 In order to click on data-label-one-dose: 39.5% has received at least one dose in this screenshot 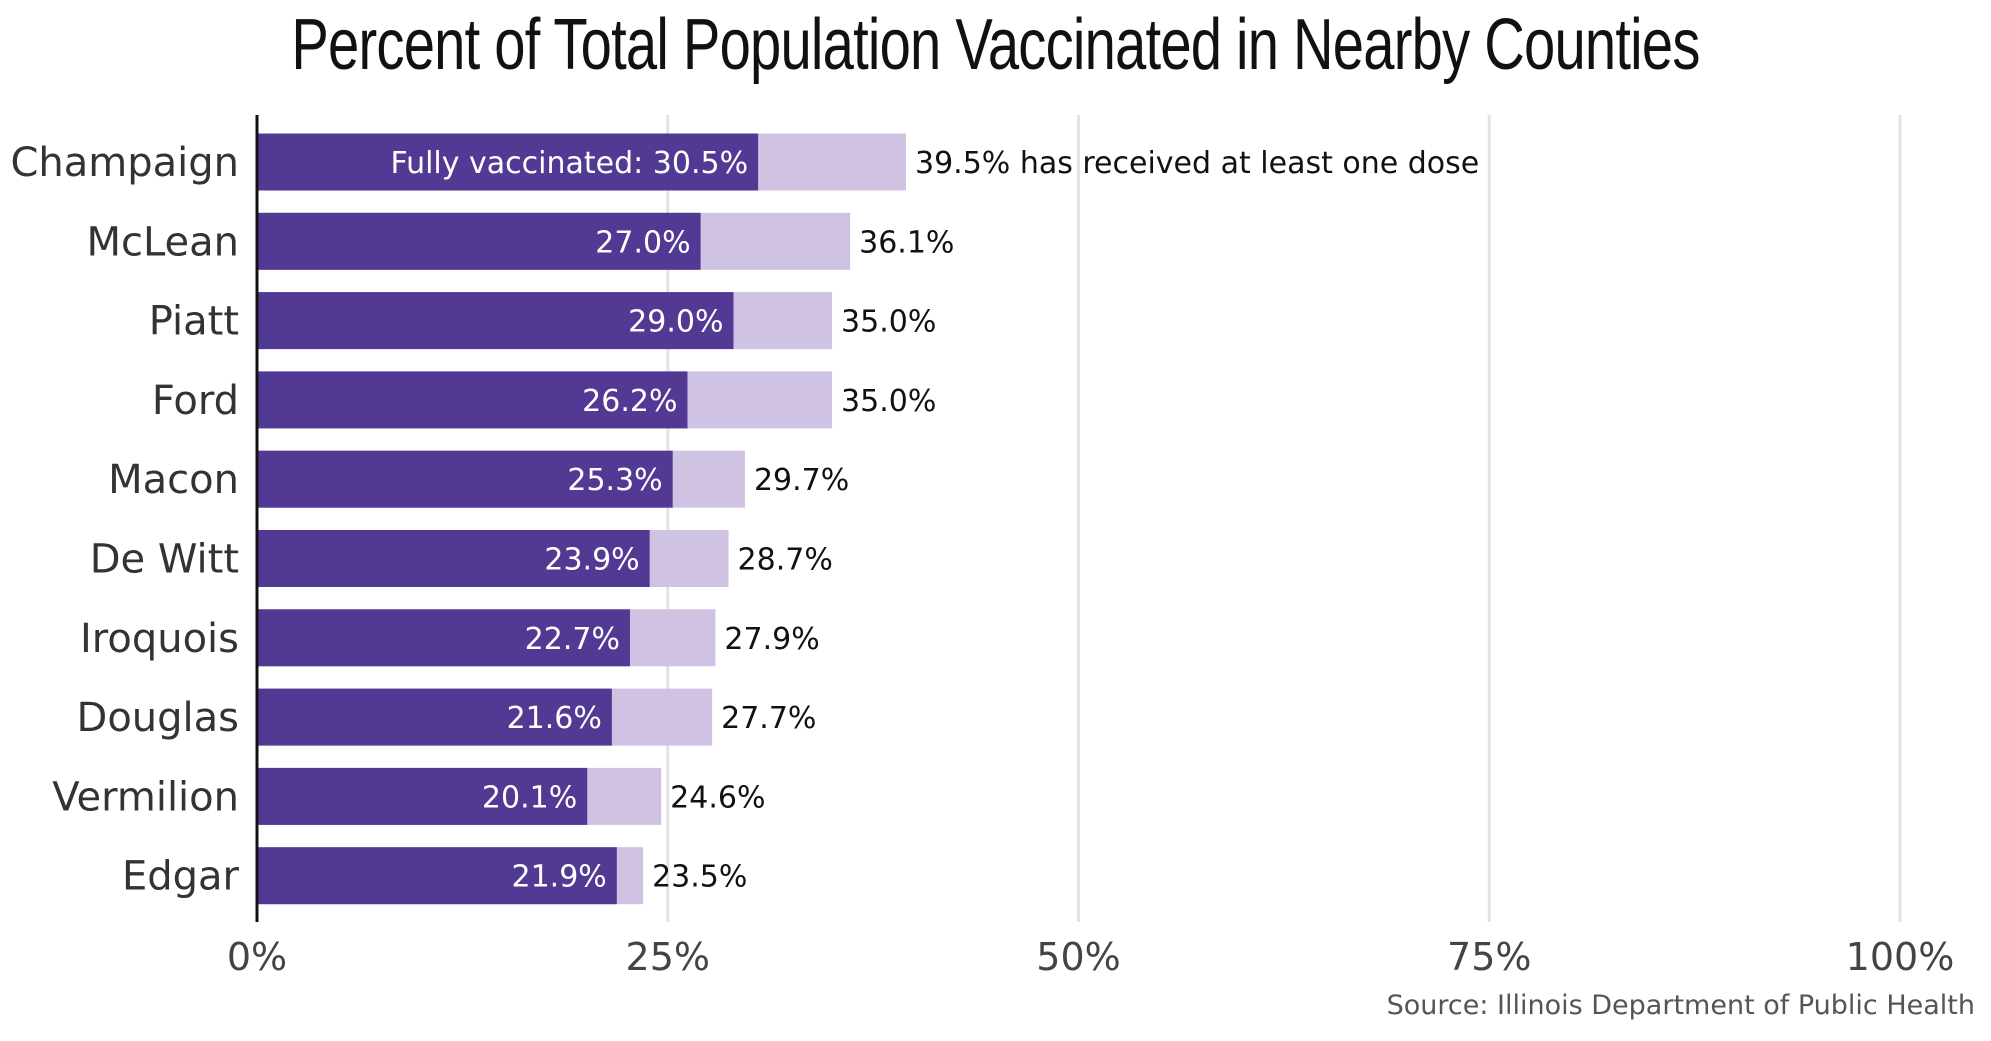, I will do `click(1197, 163)`.